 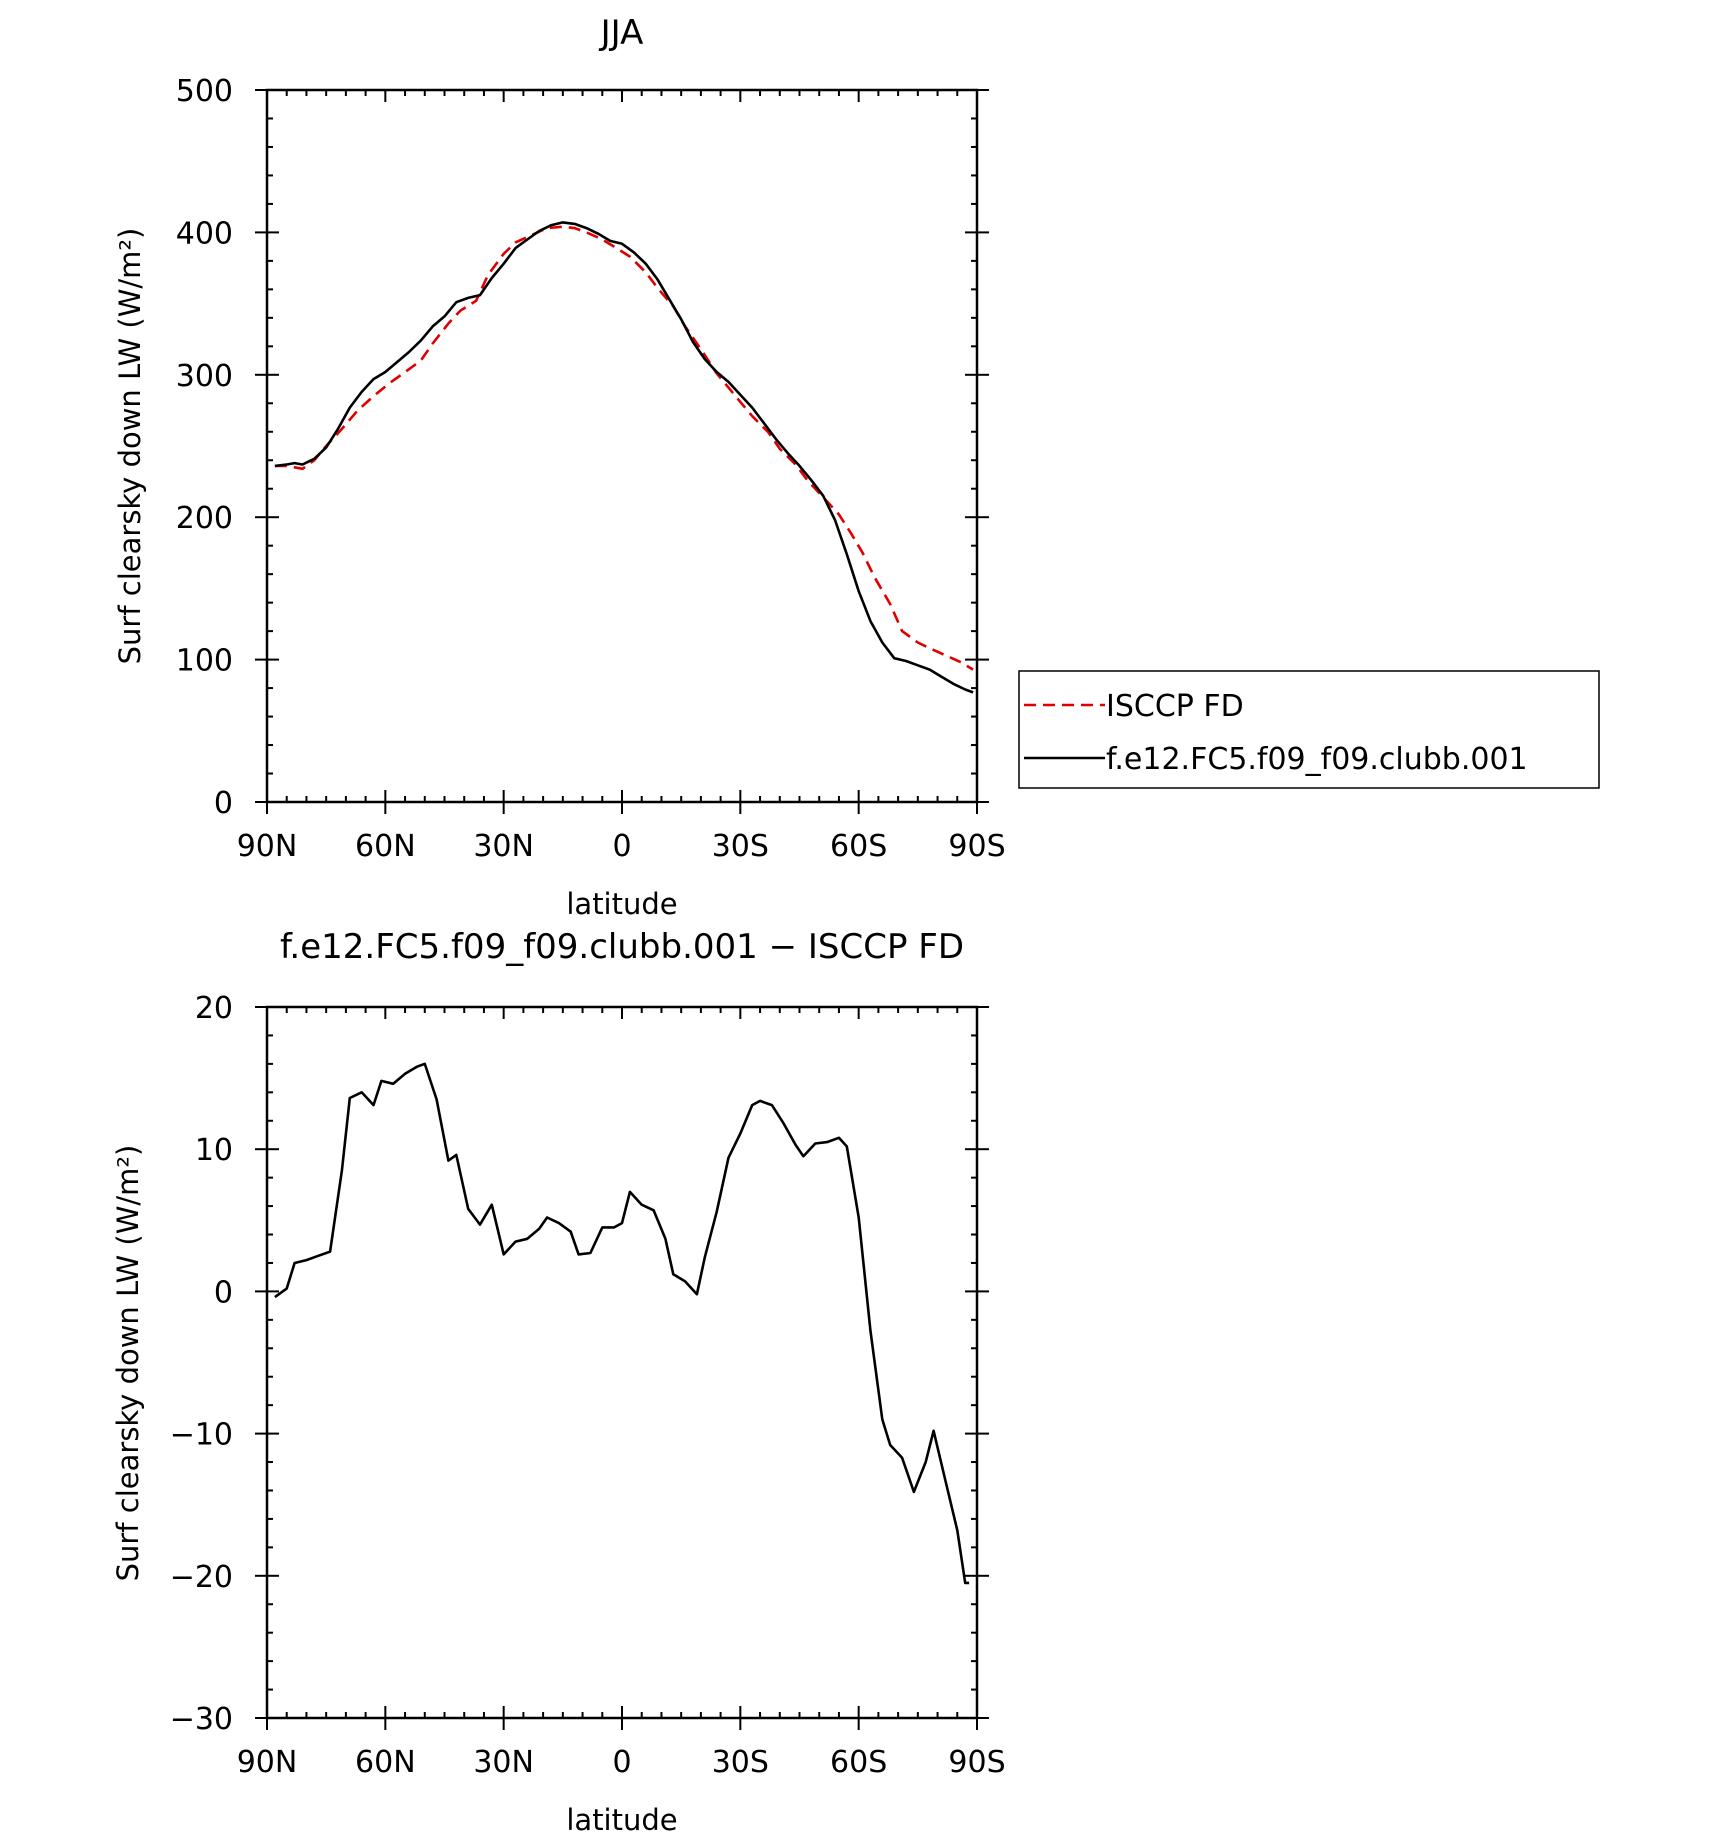 I want to click on bottom-y-tick-label: 10, so click(x=214, y=1150).